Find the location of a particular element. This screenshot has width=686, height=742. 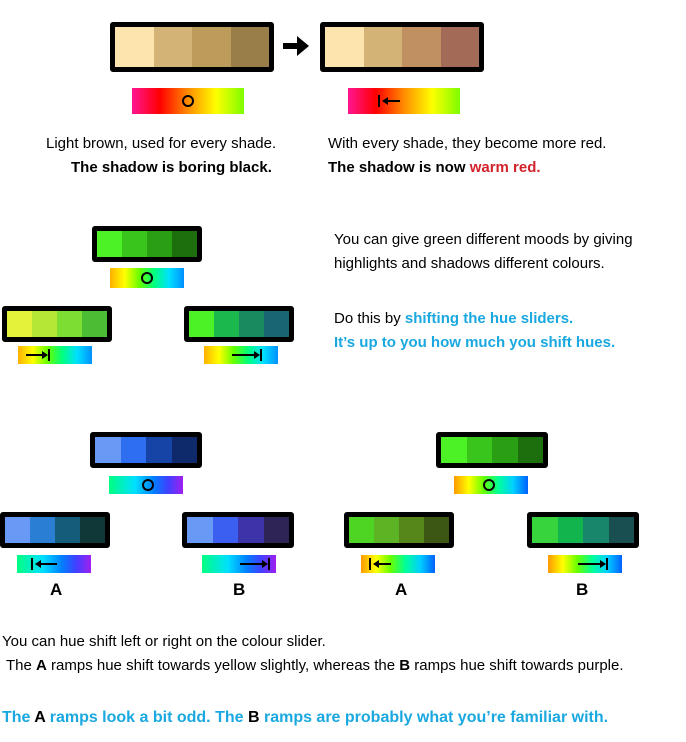

brown-ramp-after is located at coordinates (402, 47).